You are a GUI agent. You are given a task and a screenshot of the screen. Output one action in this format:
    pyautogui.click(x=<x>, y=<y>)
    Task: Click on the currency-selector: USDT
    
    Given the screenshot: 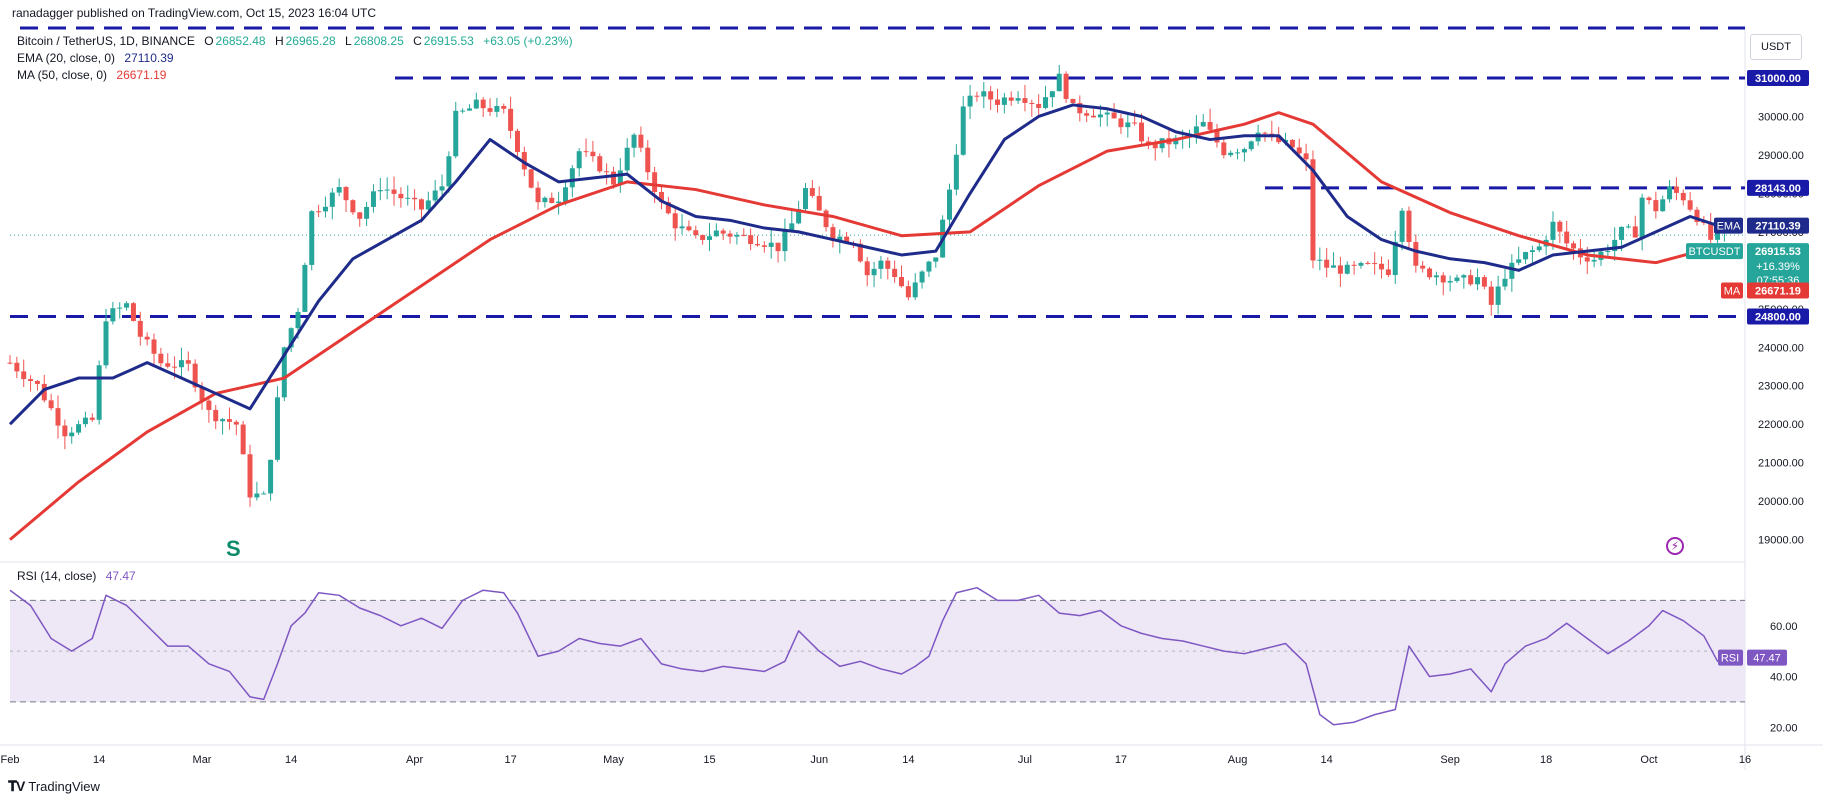 What is the action you would take?
    pyautogui.click(x=1776, y=47)
    